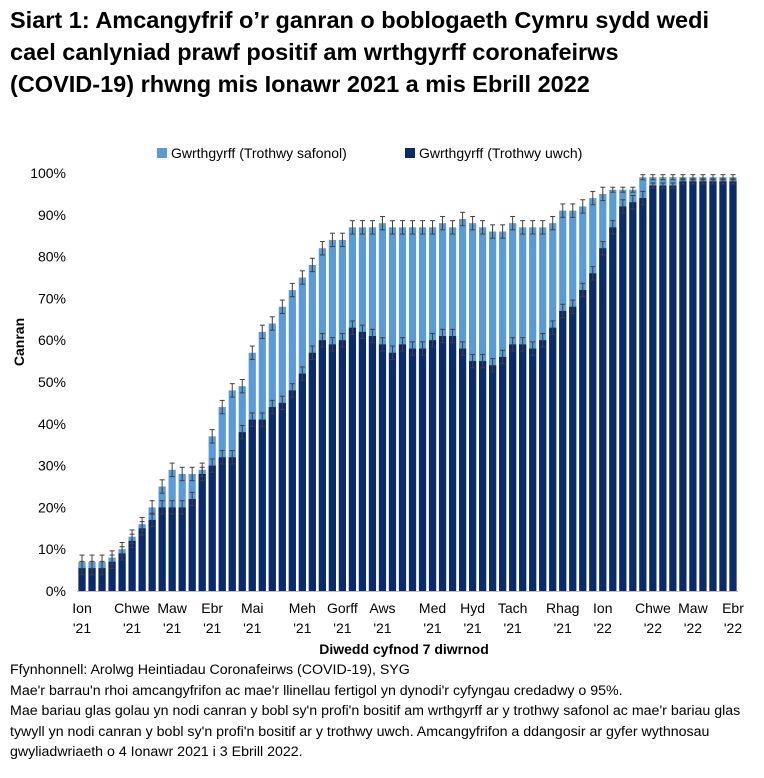 The image size is (764, 778). I want to click on x-tick-month: Tach, so click(513, 608).